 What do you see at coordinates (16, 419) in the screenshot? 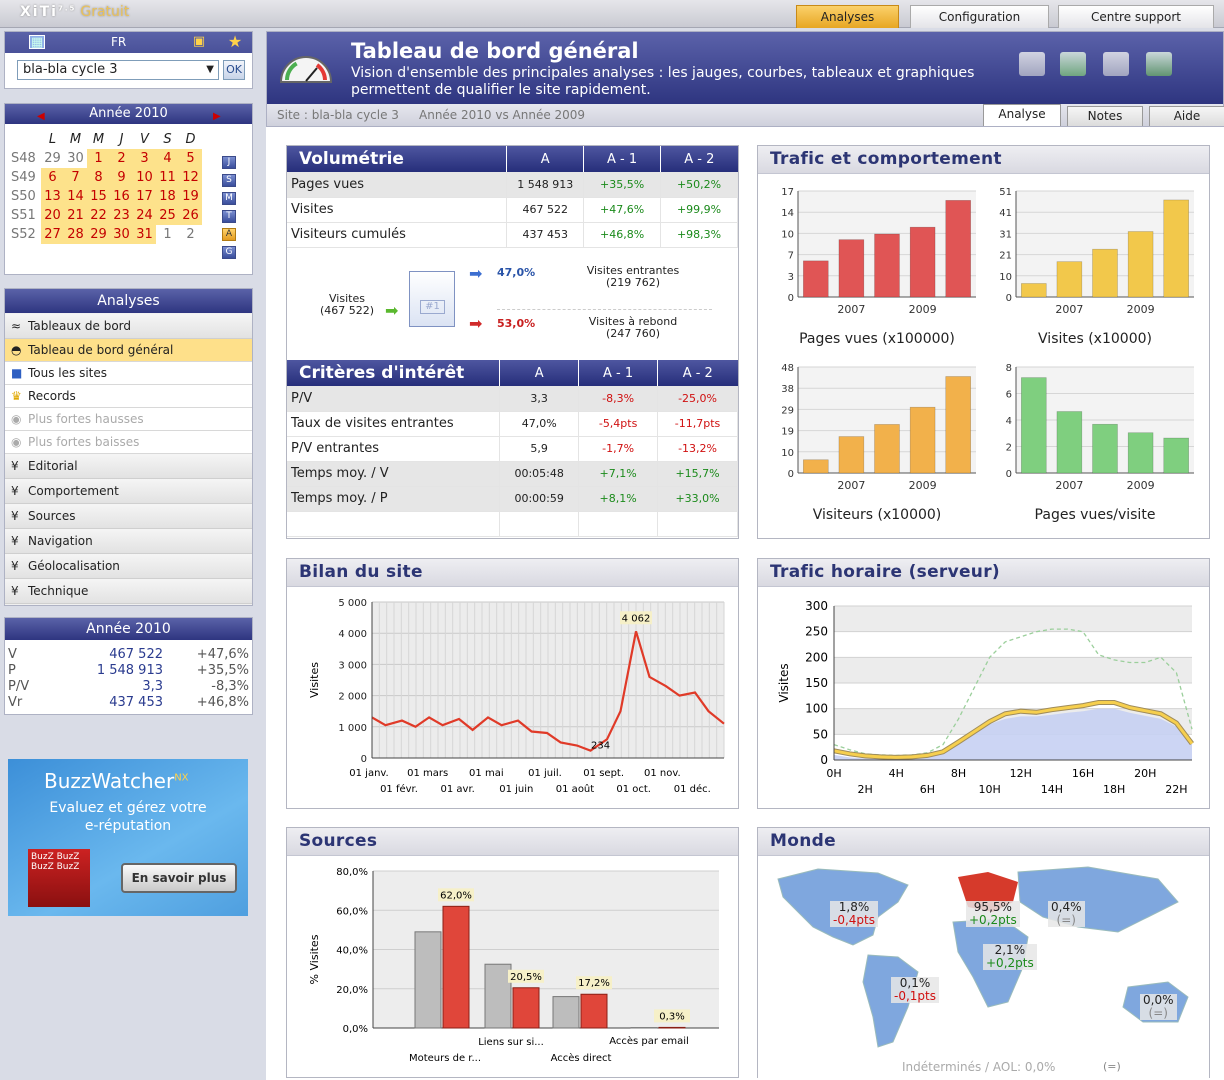
I see `arrow-up-icon: ◉` at bounding box center [16, 419].